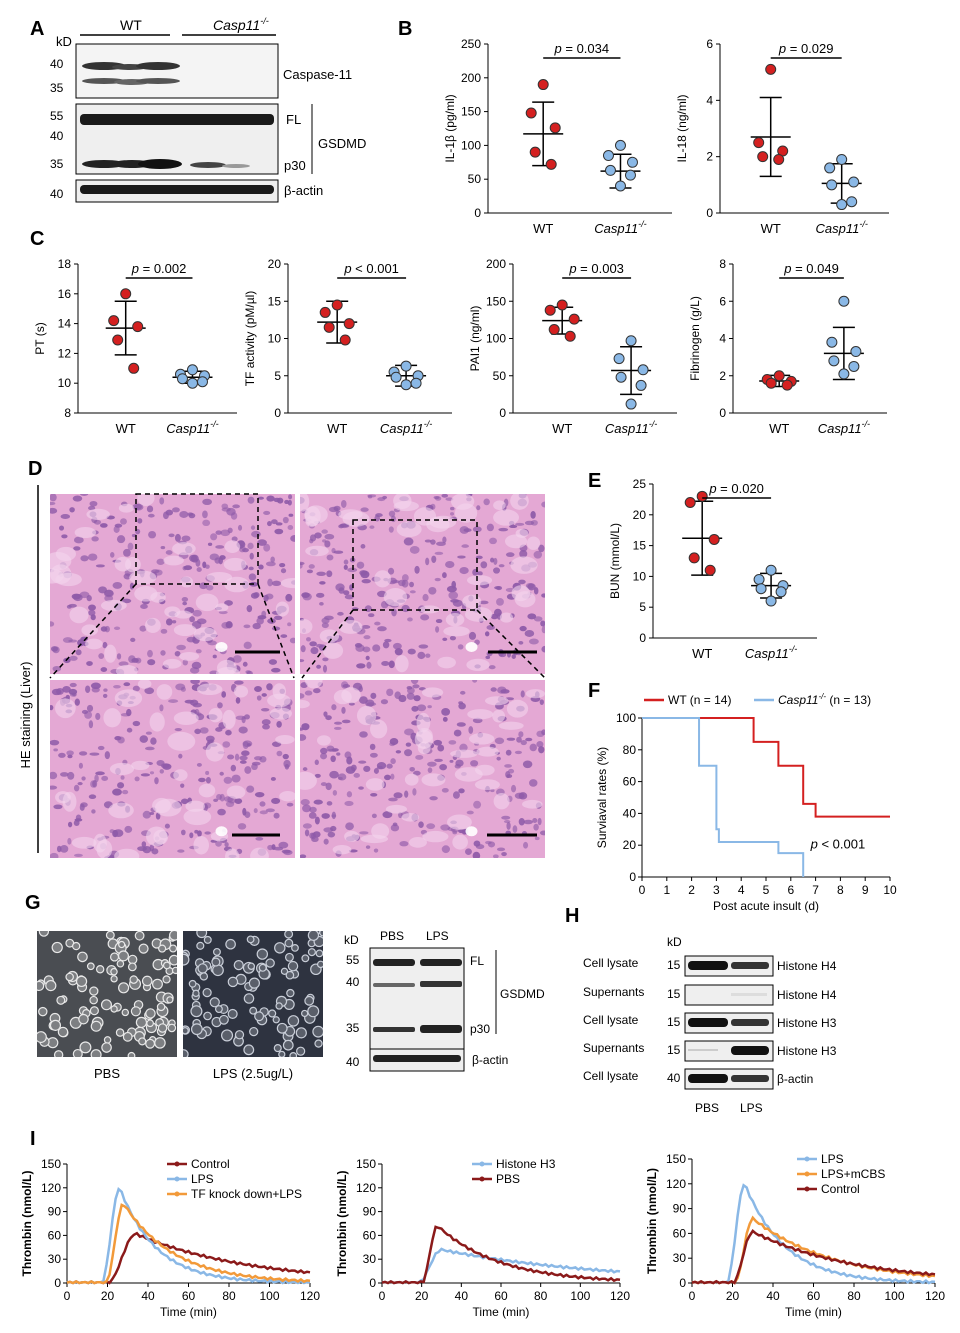 This screenshot has width=960, height=1333. Describe the element at coordinates (838, 843) in the screenshot. I see `p-value: p < 0.001` at that location.